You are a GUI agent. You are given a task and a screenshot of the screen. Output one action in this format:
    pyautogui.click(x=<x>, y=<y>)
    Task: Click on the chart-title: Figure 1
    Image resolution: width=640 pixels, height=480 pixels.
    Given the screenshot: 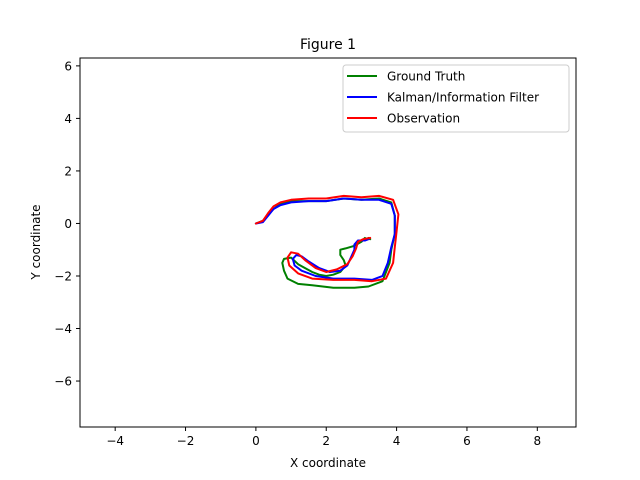 What is the action you would take?
    pyautogui.click(x=328, y=45)
    